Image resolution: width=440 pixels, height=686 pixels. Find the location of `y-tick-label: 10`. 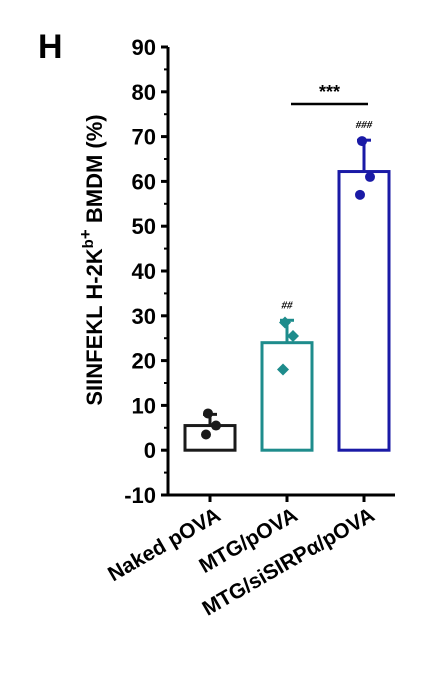

y-tick-label: 10 is located at coordinates (144, 405).